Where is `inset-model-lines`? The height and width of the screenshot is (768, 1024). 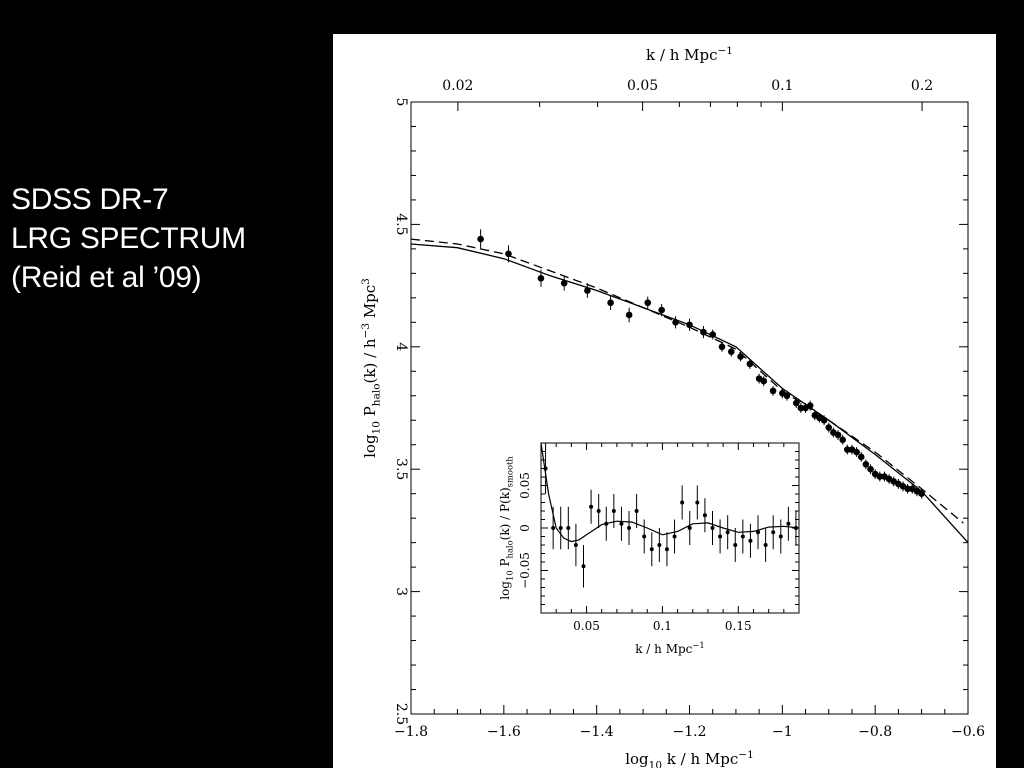
inset-model-lines is located at coordinates (670, 492).